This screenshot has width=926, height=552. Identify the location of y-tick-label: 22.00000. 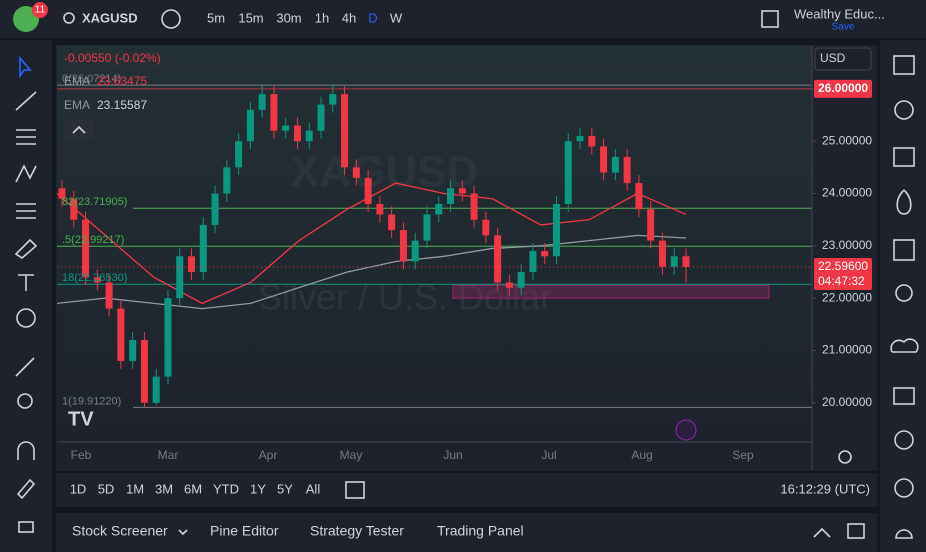
(847, 297).